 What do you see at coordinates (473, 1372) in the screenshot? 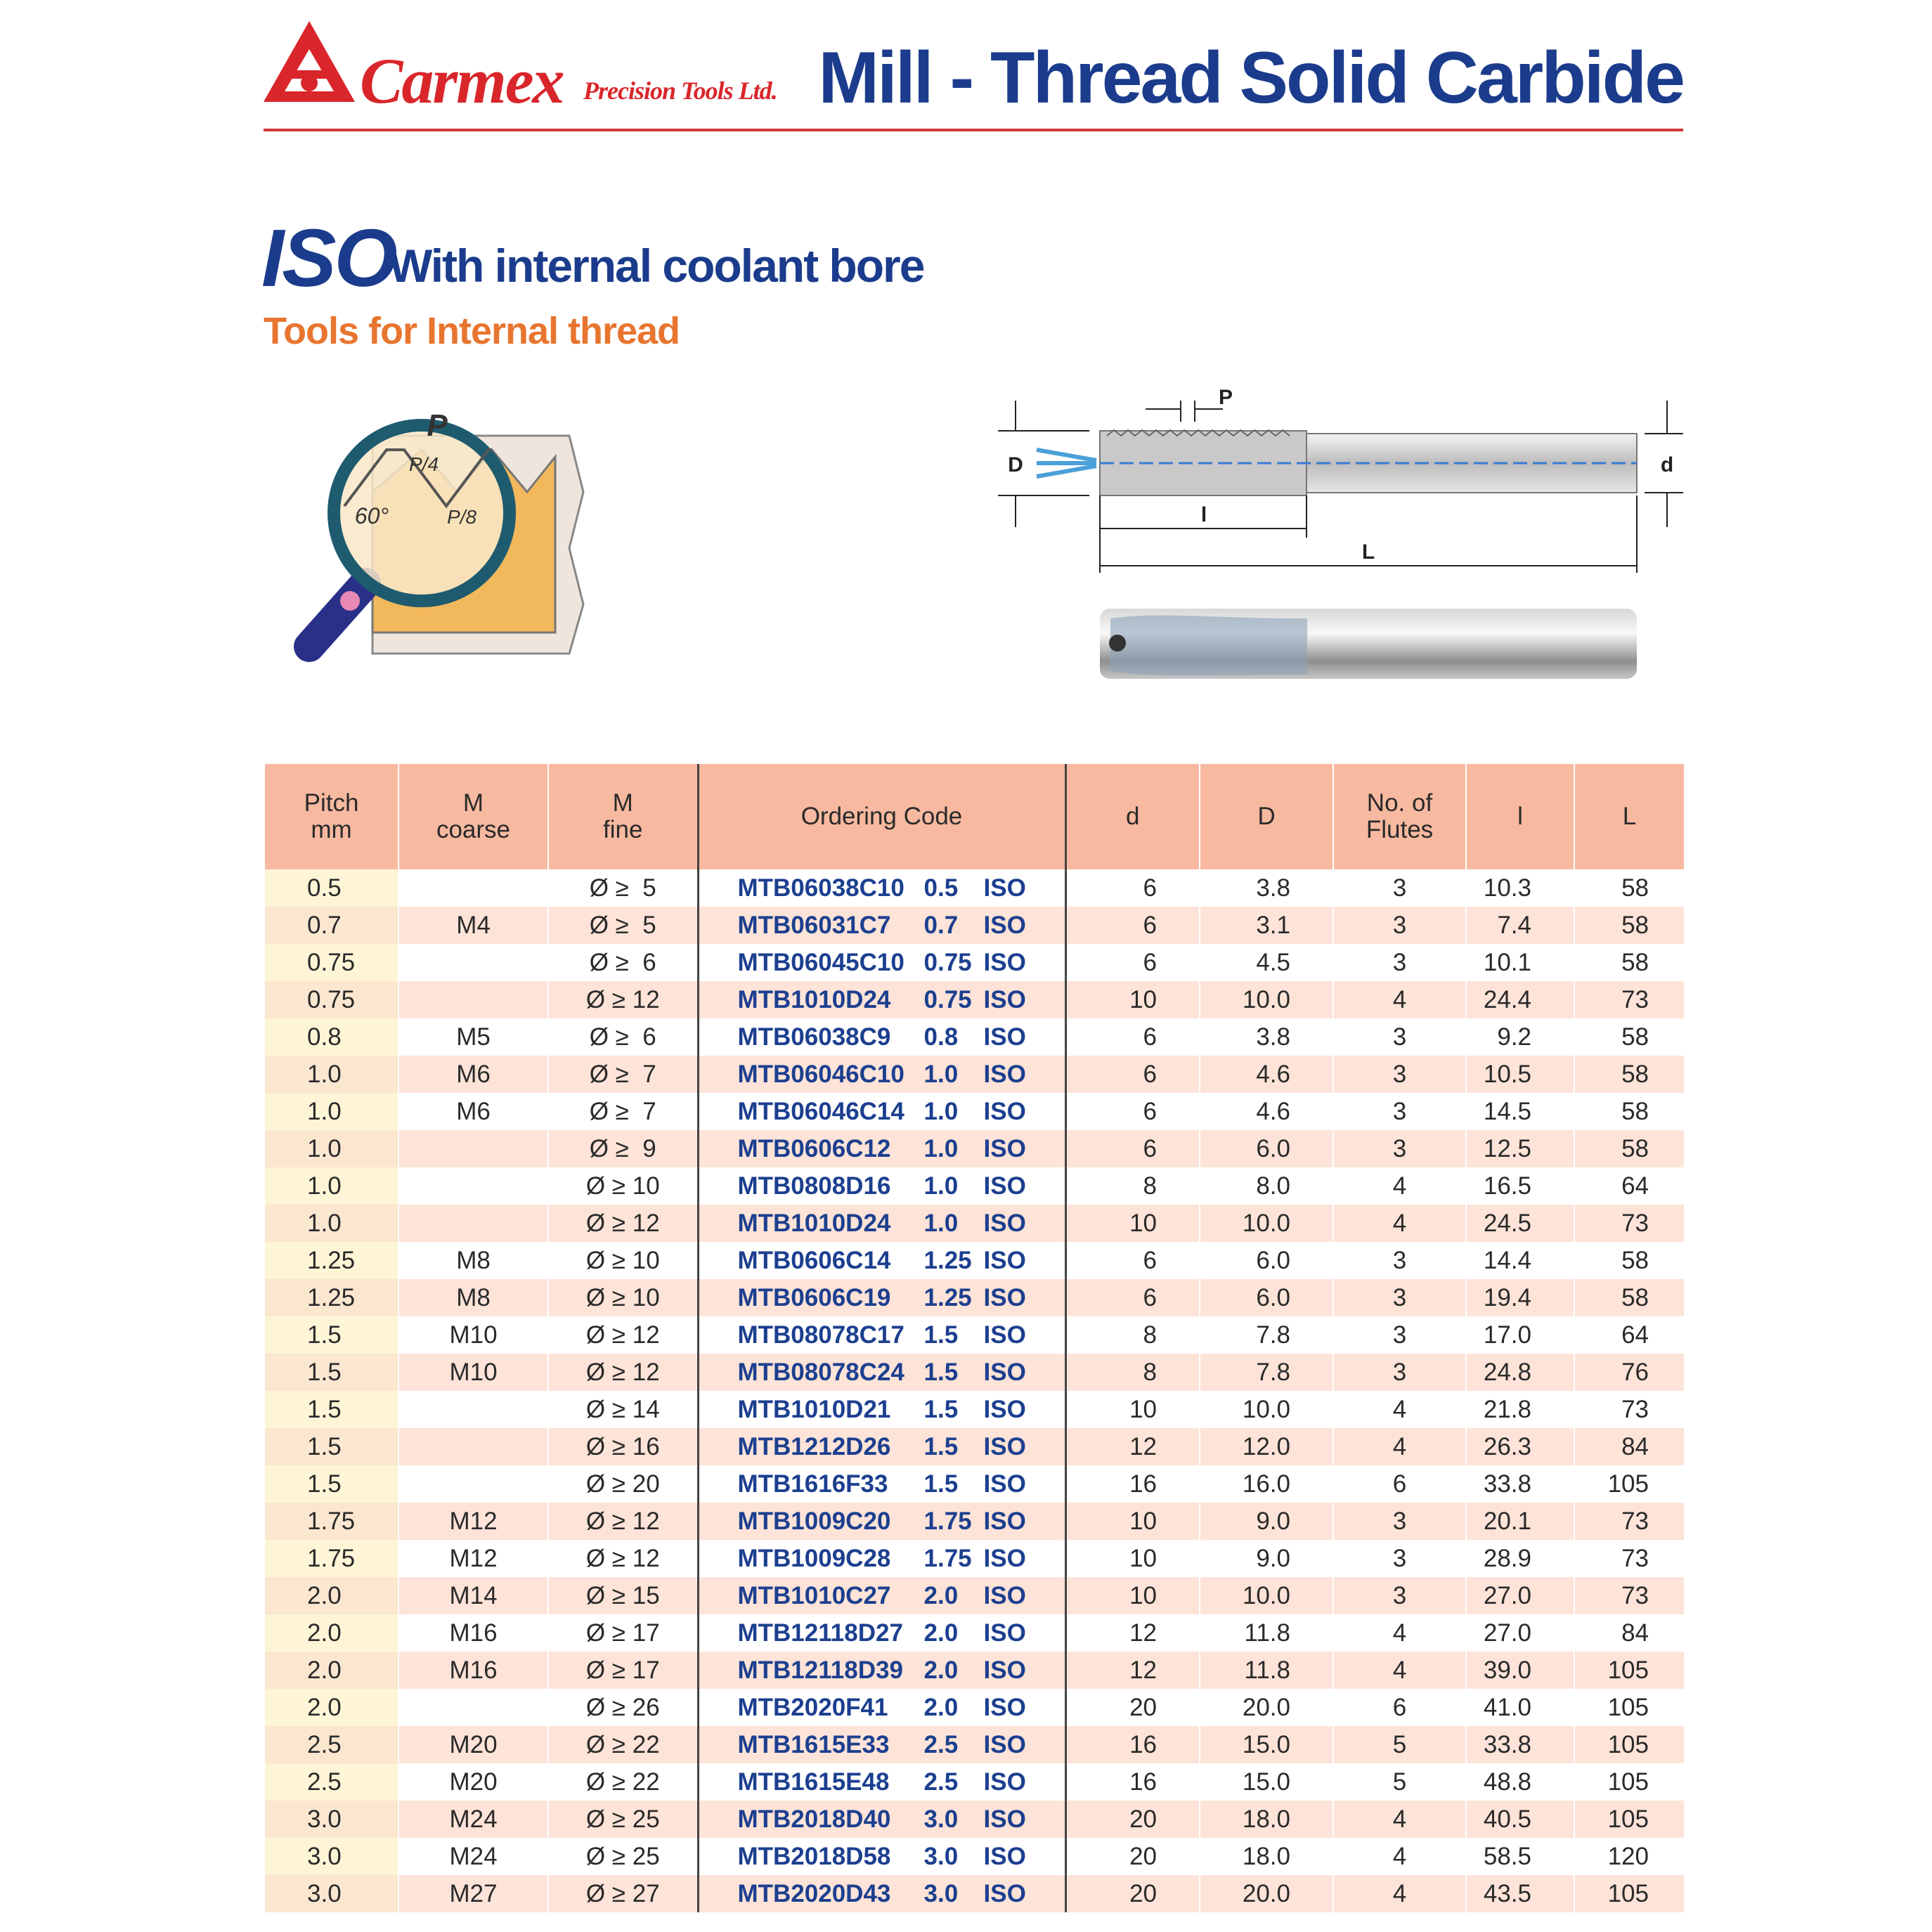
I see `m-coarse-cell: M10` at bounding box center [473, 1372].